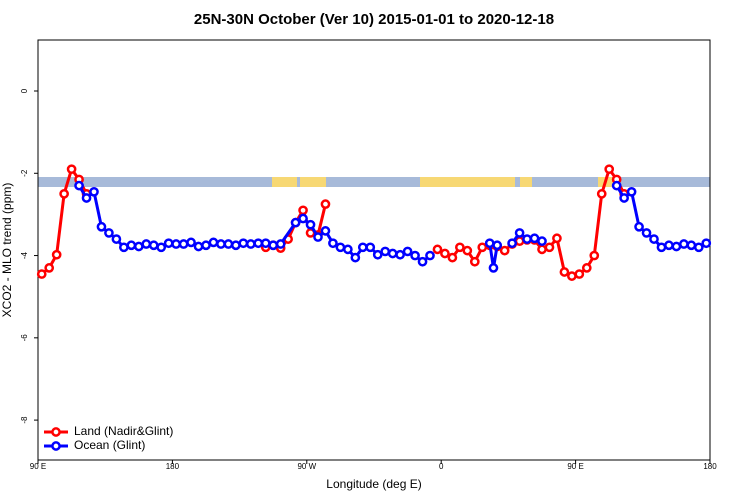 The width and height of the screenshot is (750, 500). I want to click on y-tick-label: -4, so click(24, 255).